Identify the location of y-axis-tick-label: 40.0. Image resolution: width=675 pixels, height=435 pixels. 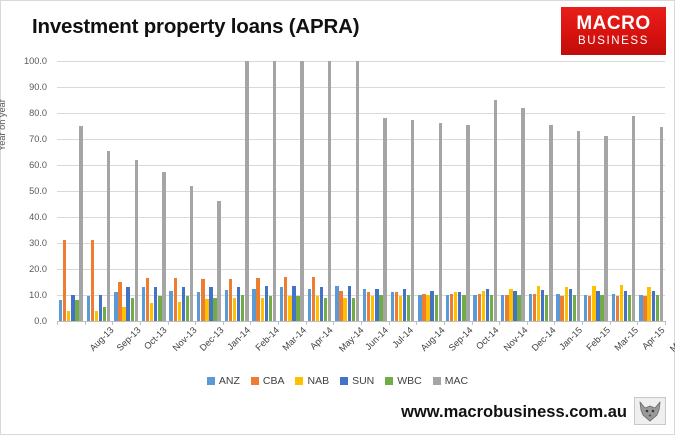
(38, 217).